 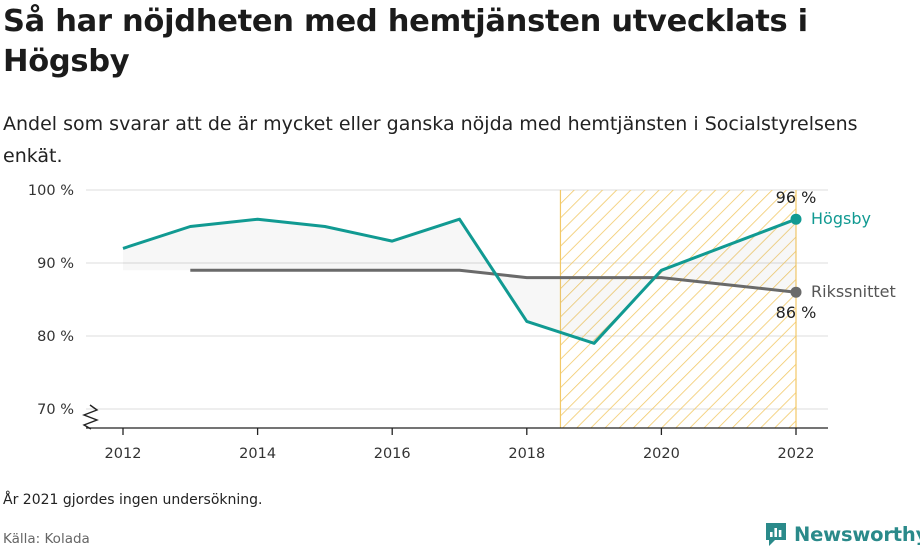 What do you see at coordinates (526, 454) in the screenshot?
I see `x-tick-label: 2018` at bounding box center [526, 454].